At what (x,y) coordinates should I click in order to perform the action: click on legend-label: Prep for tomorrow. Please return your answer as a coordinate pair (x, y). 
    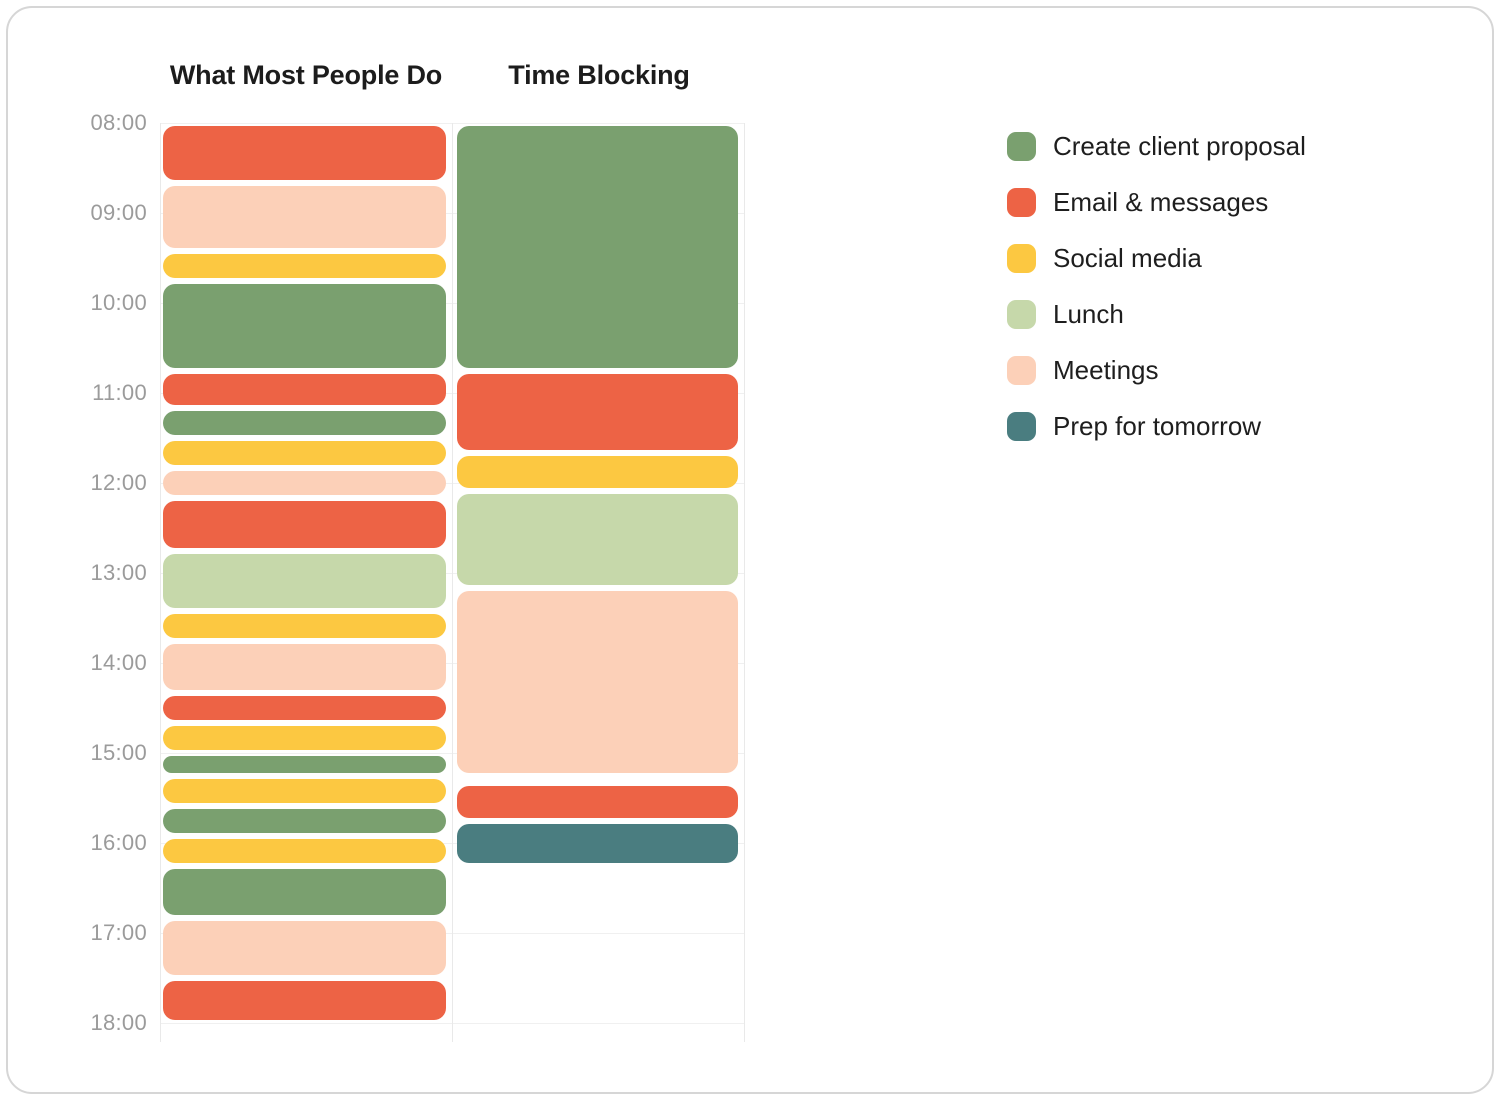
    Looking at the image, I should click on (1157, 425).